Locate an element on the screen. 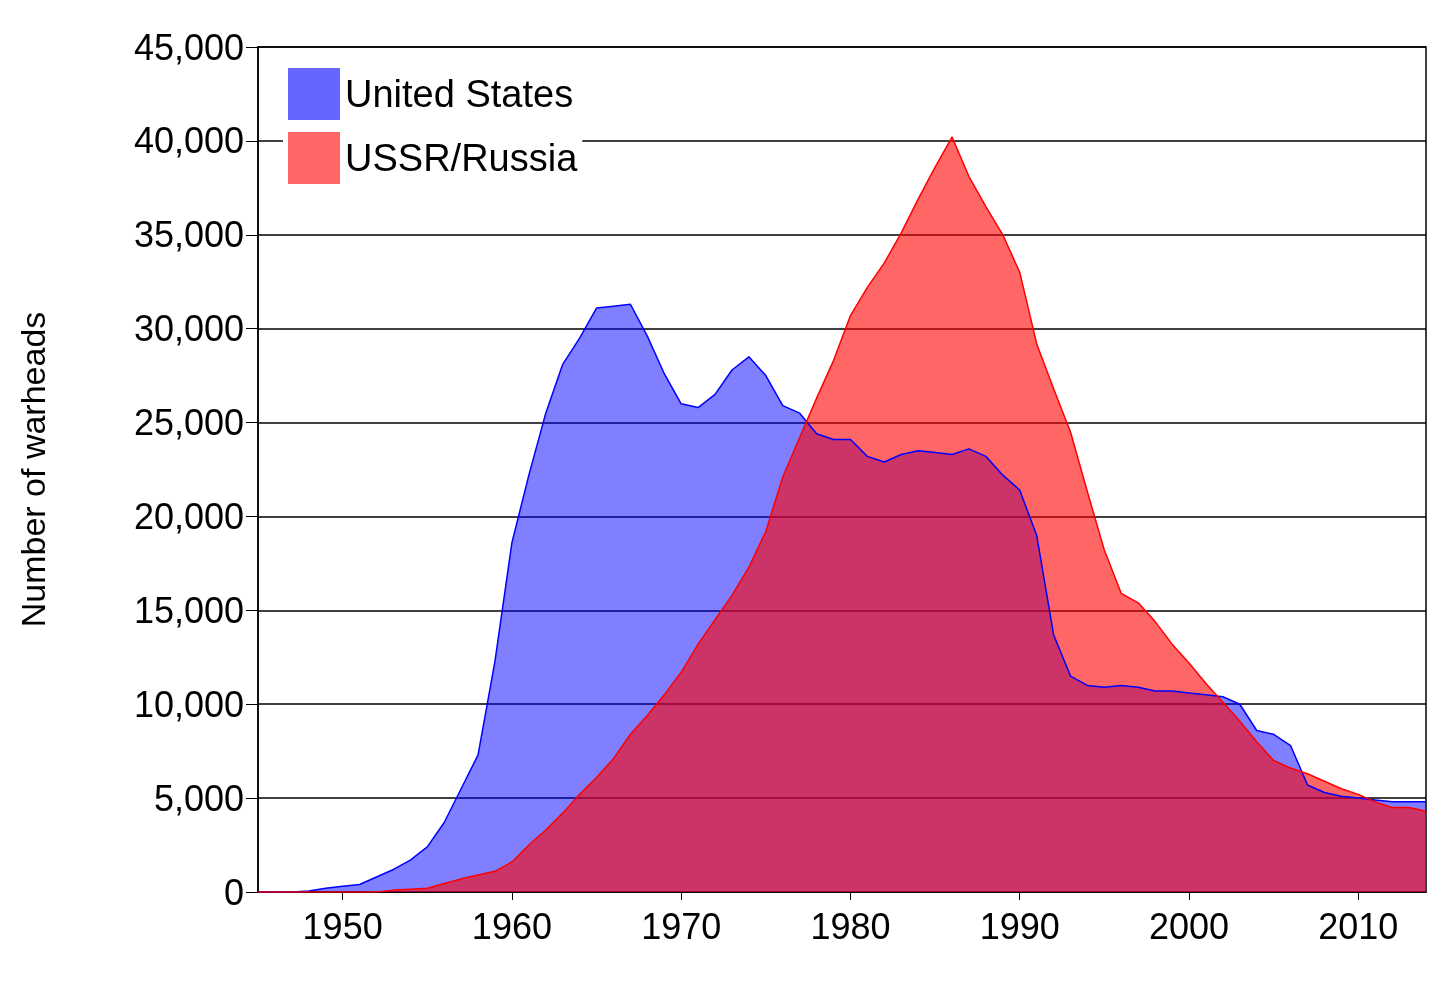 This screenshot has height=997, width=1456. legend-label: United States is located at coordinates (459, 94).